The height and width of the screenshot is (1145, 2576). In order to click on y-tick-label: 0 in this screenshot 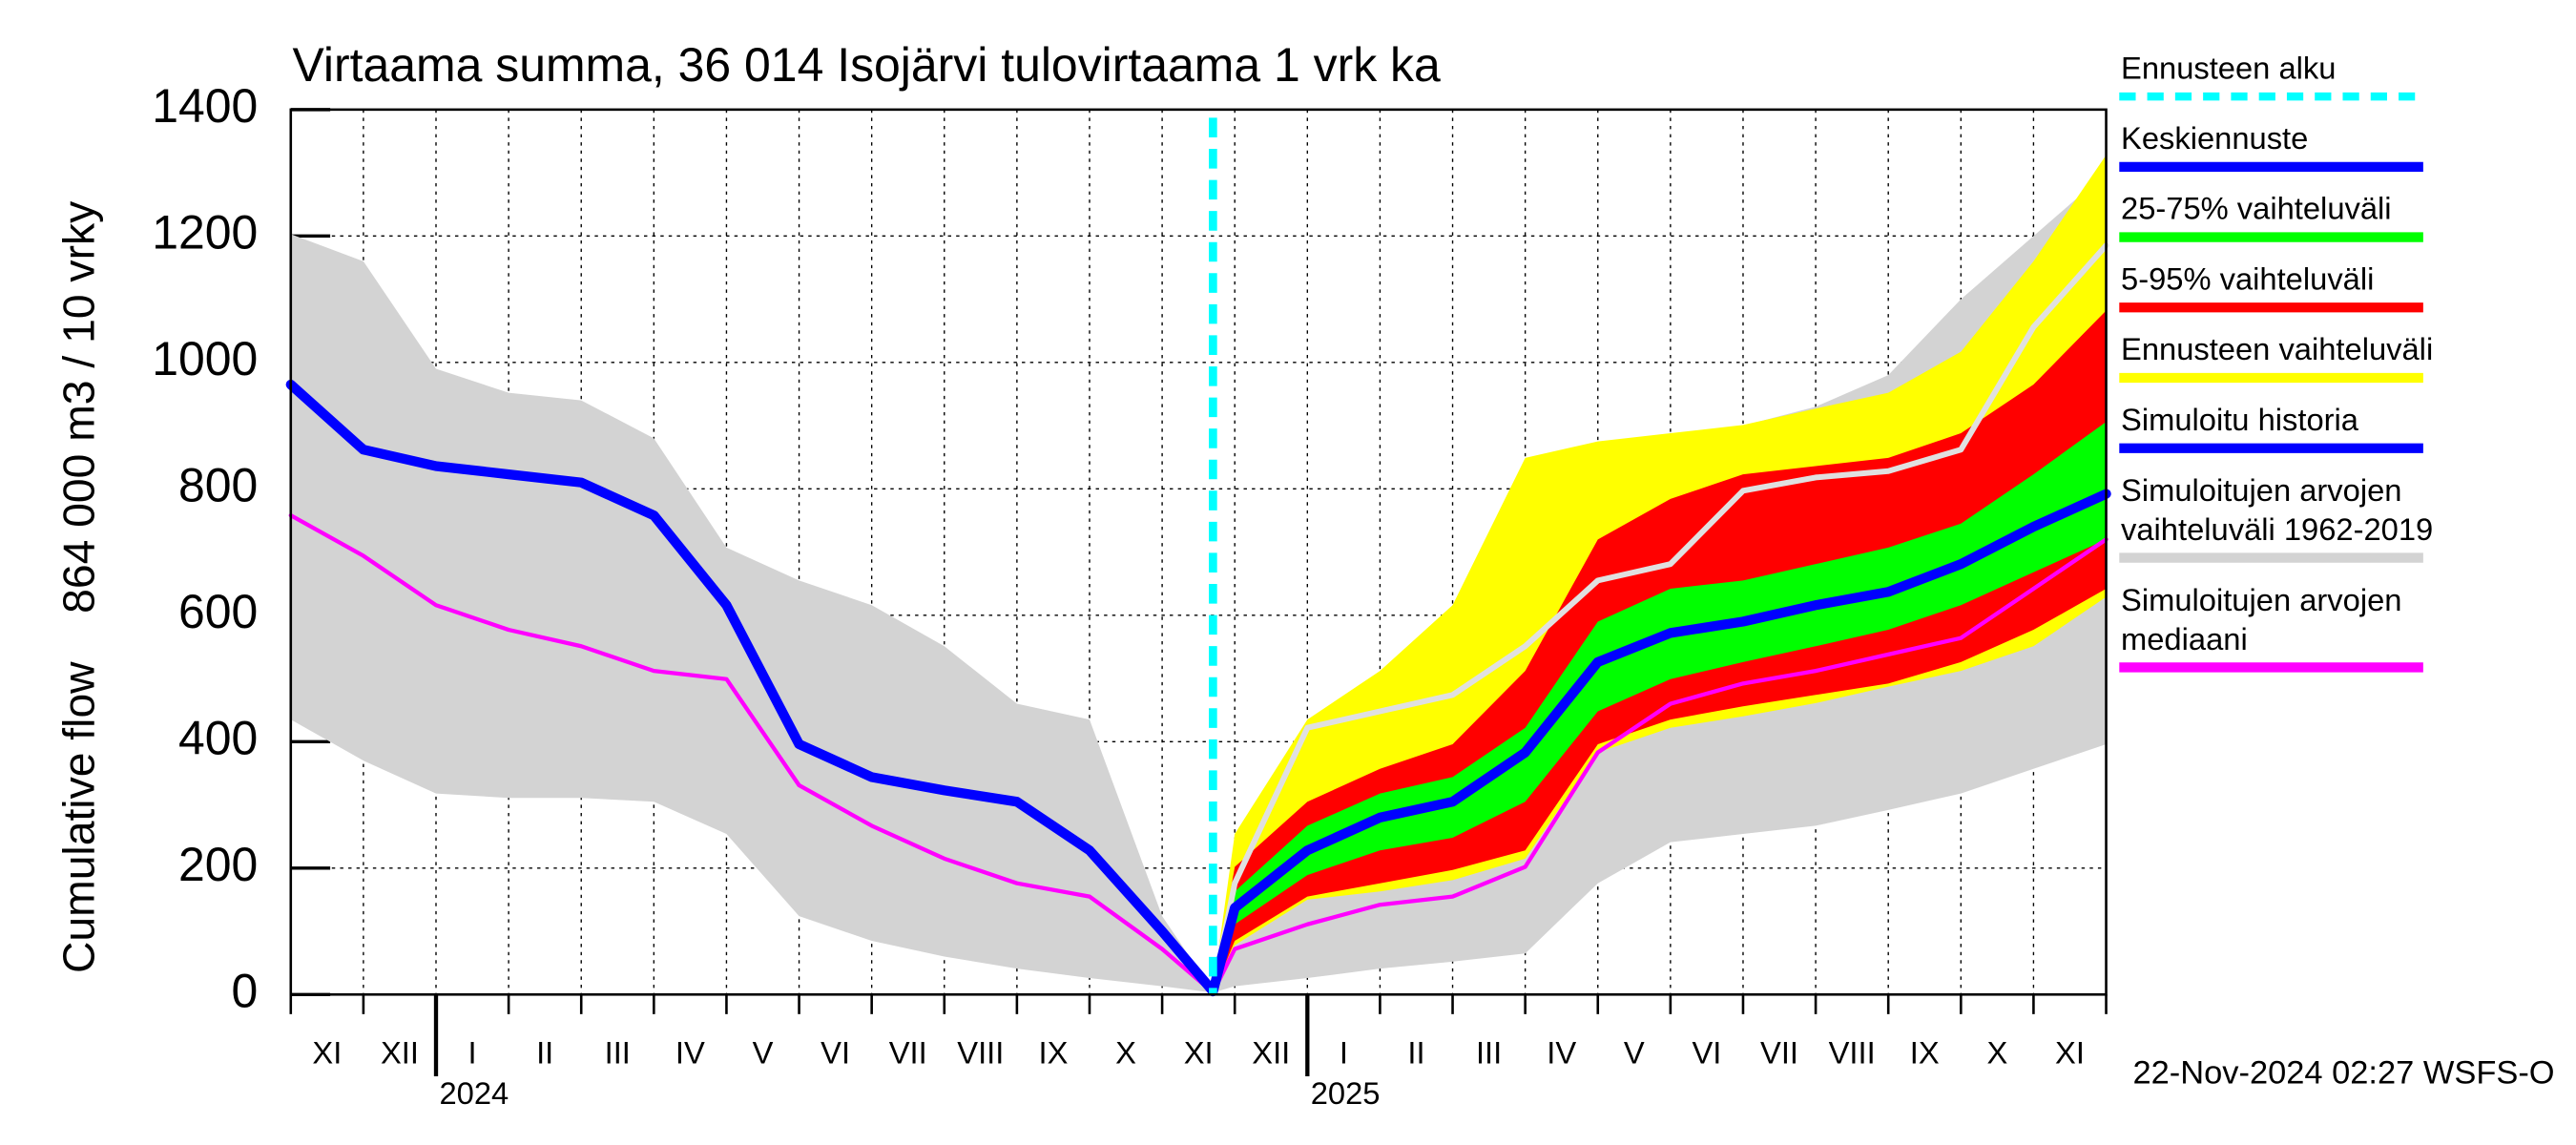, I will do `click(245, 992)`.